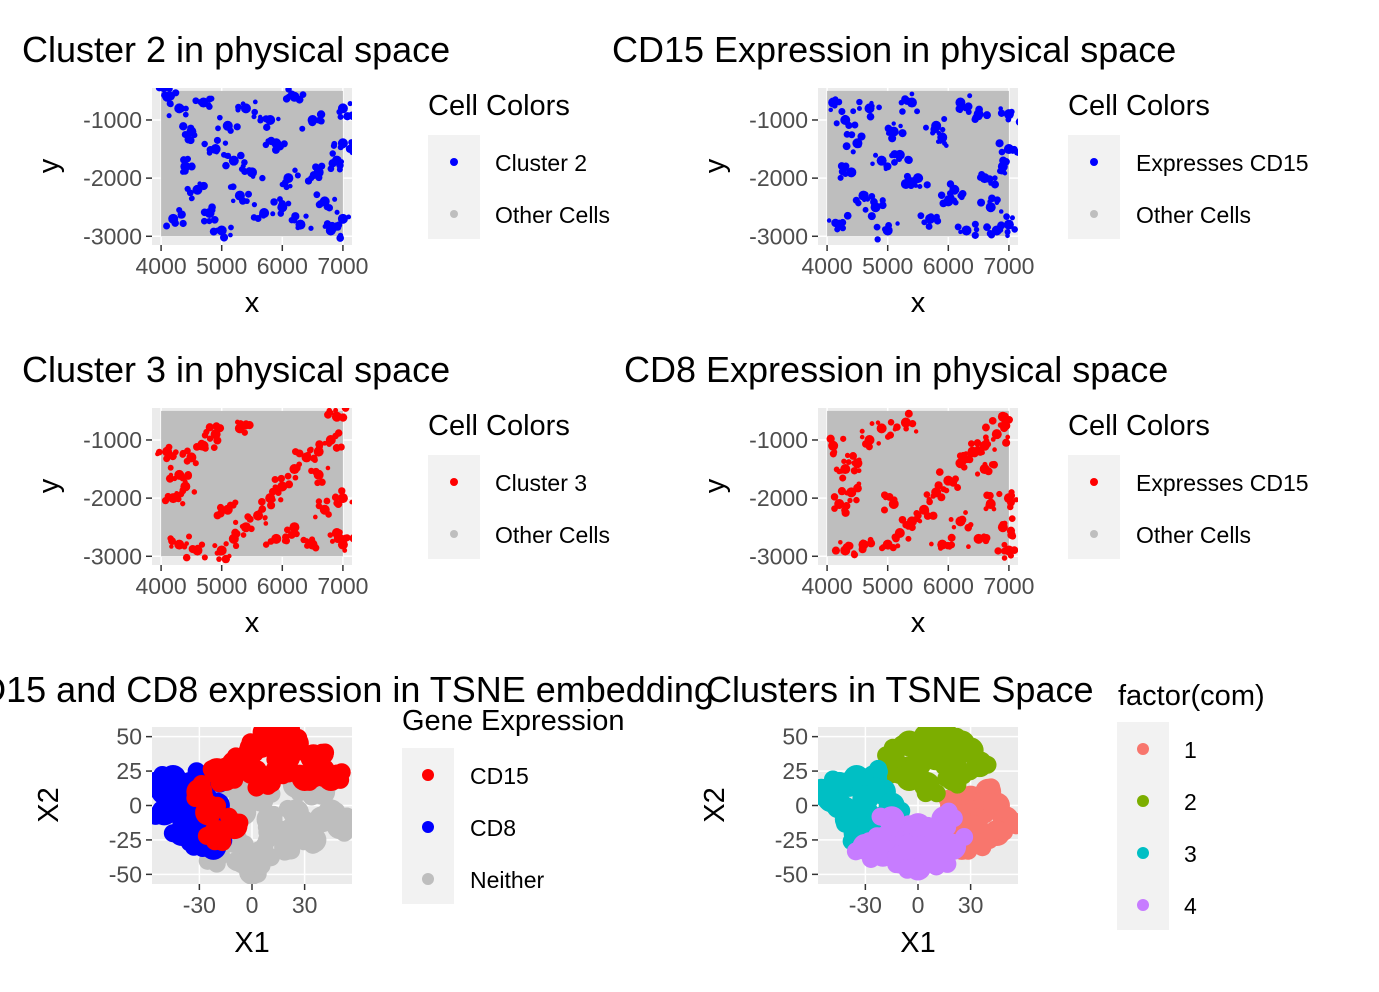 The width and height of the screenshot is (1379, 992). What do you see at coordinates (199, 905) in the screenshot?
I see `x-tick-label-0: -30` at bounding box center [199, 905].